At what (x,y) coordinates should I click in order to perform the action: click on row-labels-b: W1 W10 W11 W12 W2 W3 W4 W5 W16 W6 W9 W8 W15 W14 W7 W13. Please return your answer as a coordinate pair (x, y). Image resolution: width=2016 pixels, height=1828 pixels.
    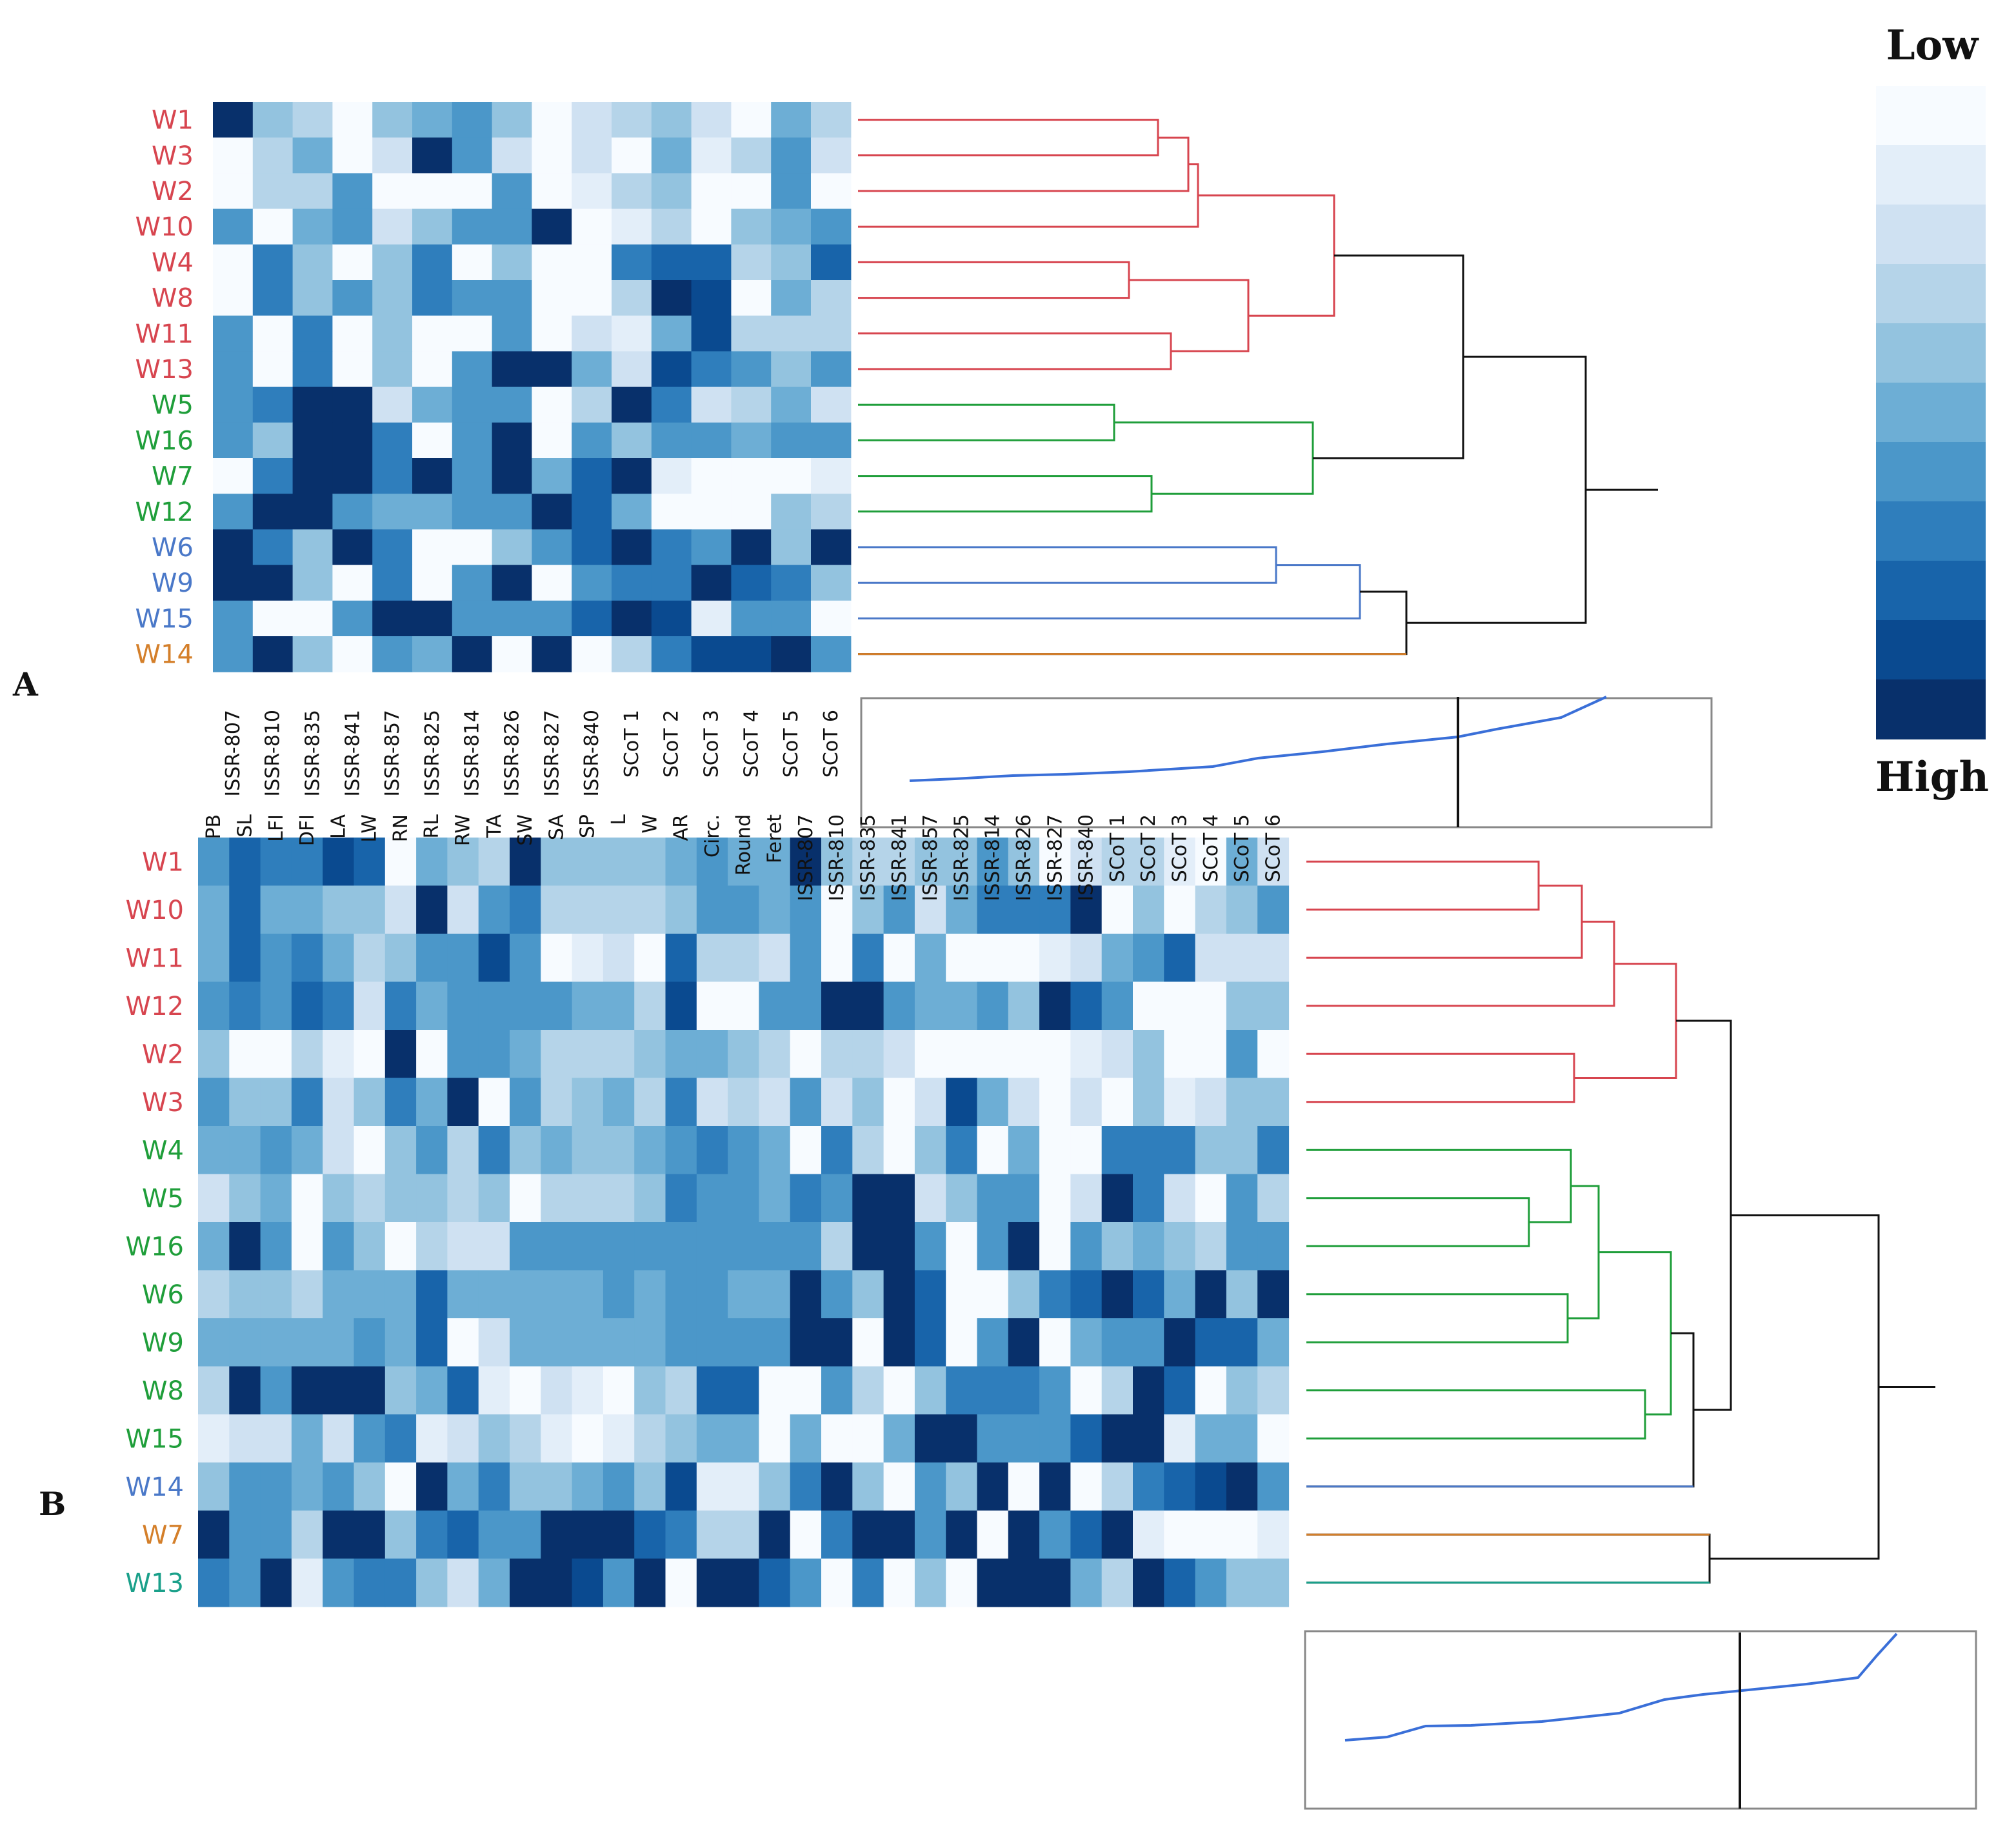
    Looking at the image, I should click on (155, 1222).